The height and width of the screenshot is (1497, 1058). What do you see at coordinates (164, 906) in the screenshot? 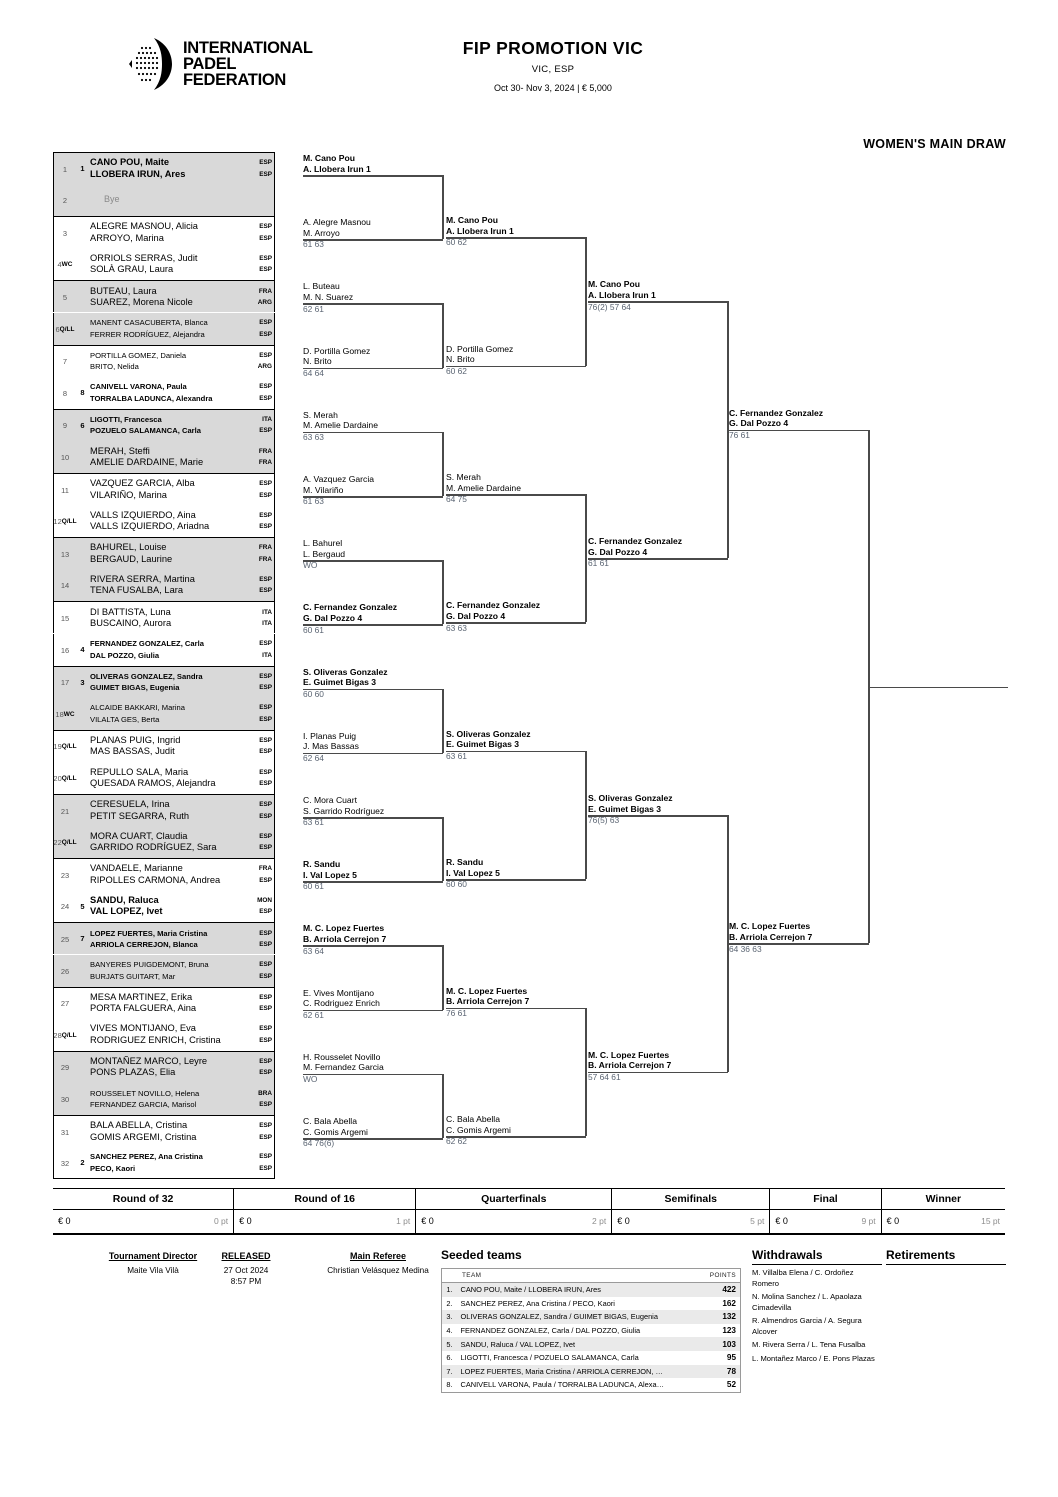
I see `r32-row: 24 5 SANDU, Raluca VAL LOPEZ, Ivet MON ESP` at bounding box center [164, 906].